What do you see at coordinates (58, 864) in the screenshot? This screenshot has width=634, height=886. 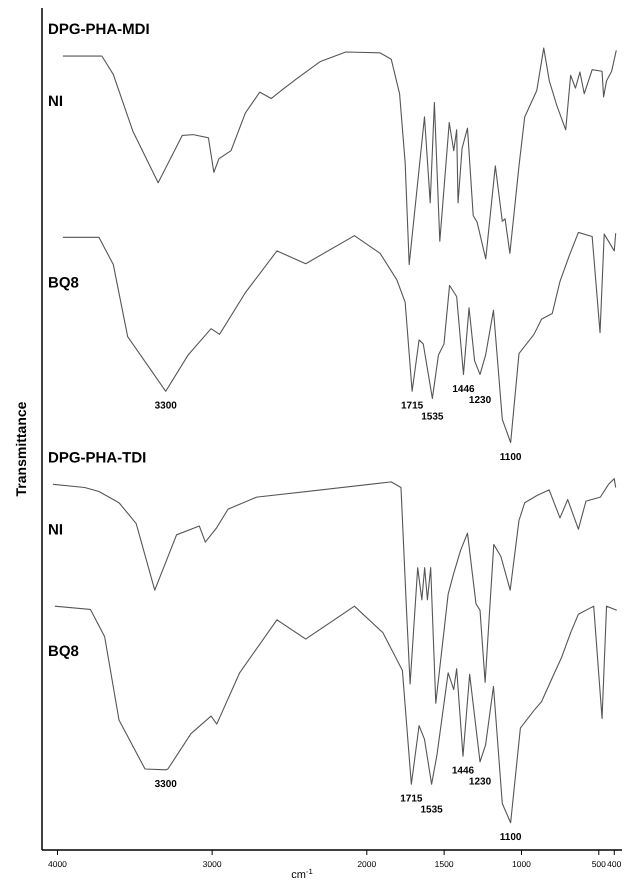 I see `x-tick-label: 4000` at bounding box center [58, 864].